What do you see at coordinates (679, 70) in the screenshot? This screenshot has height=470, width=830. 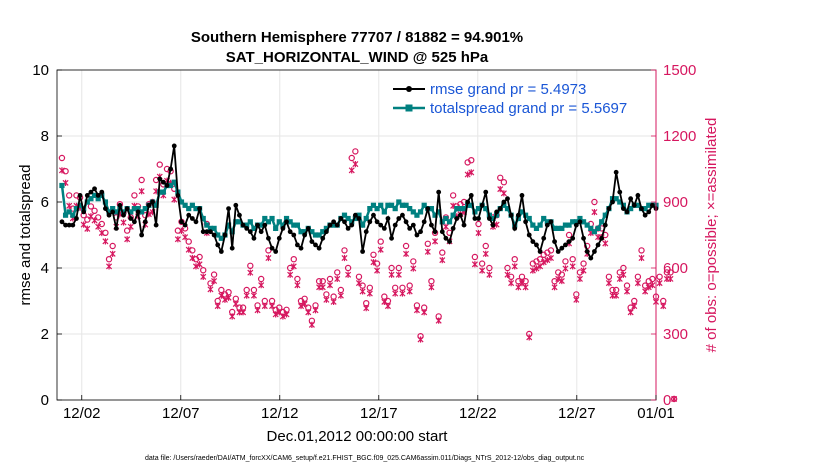 I see `y-right-tick-label: 1500` at bounding box center [679, 70].